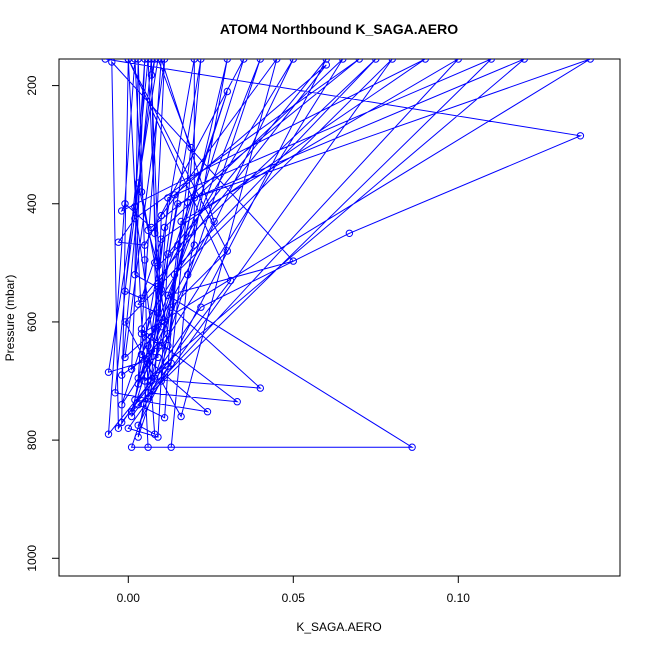 The height and width of the screenshot is (650, 650). What do you see at coordinates (10, 318) in the screenshot?
I see `y-axis-label: Pressure (mbar)` at bounding box center [10, 318].